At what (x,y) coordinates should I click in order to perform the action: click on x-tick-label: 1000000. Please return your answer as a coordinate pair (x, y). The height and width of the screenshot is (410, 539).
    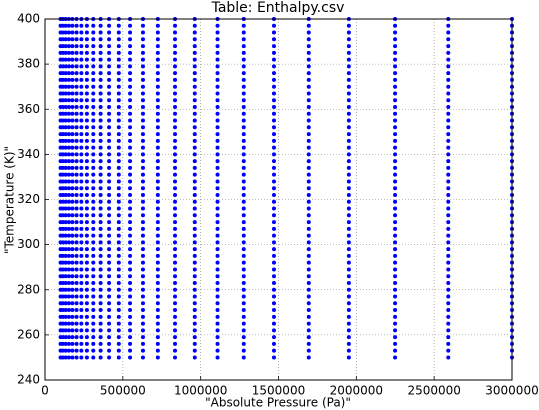
    Looking at the image, I should click on (200, 391).